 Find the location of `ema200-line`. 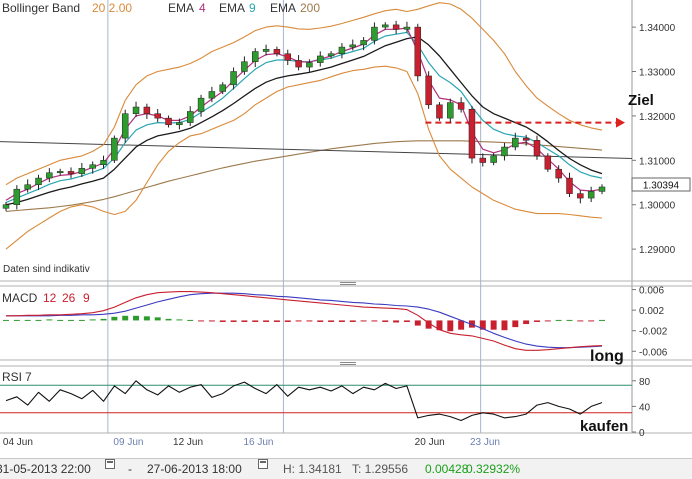

ema200-line is located at coordinates (304, 176).